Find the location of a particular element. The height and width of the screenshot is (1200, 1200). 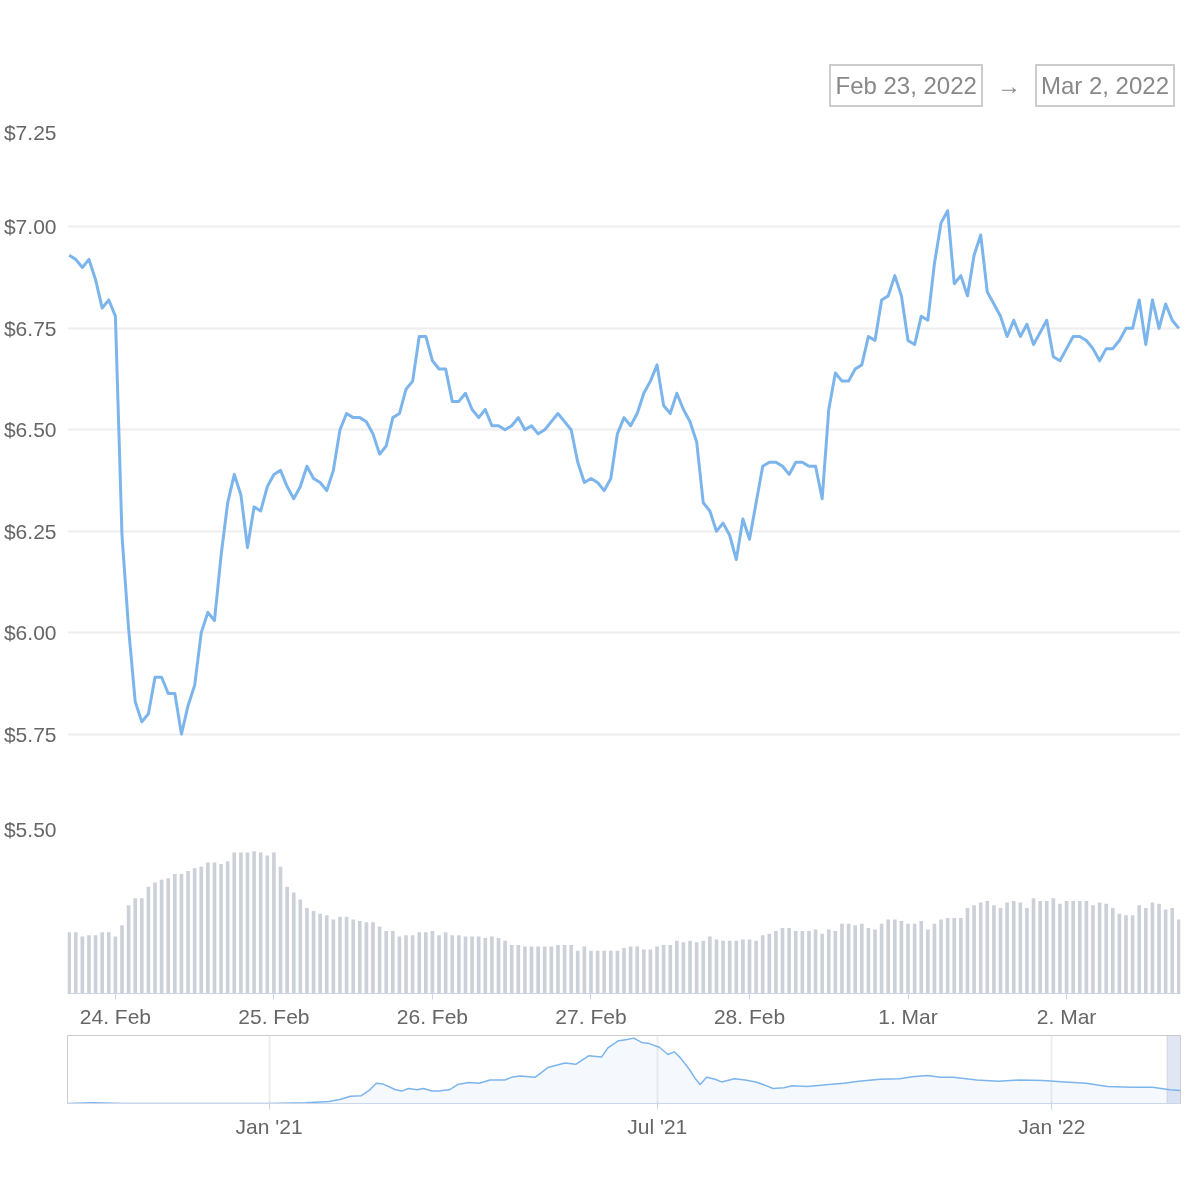

text: Feb 23, 2022 is located at coordinates (906, 85).